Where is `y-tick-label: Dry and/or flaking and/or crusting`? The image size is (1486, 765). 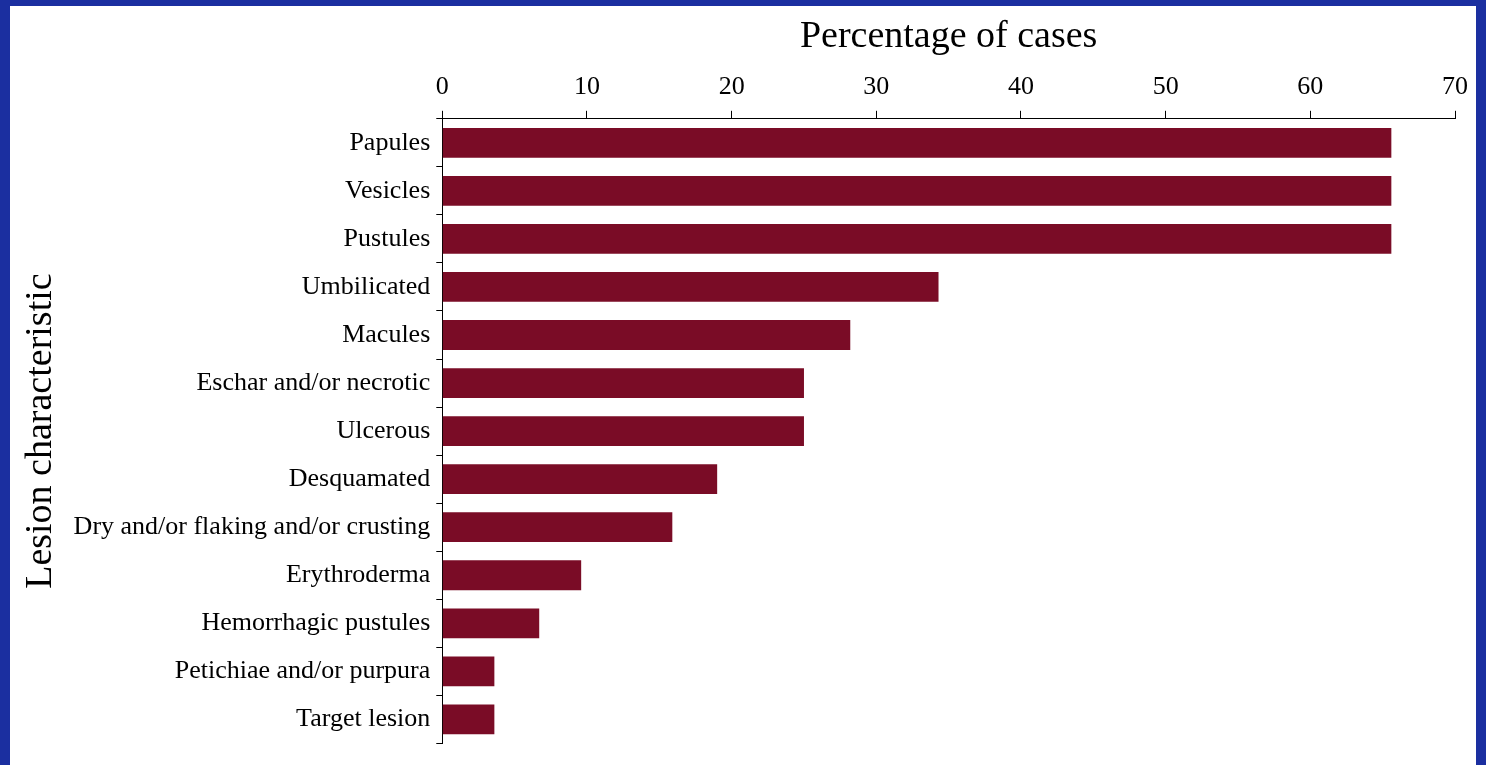 y-tick-label: Dry and/or flaking and/or crusting is located at coordinates (252, 526).